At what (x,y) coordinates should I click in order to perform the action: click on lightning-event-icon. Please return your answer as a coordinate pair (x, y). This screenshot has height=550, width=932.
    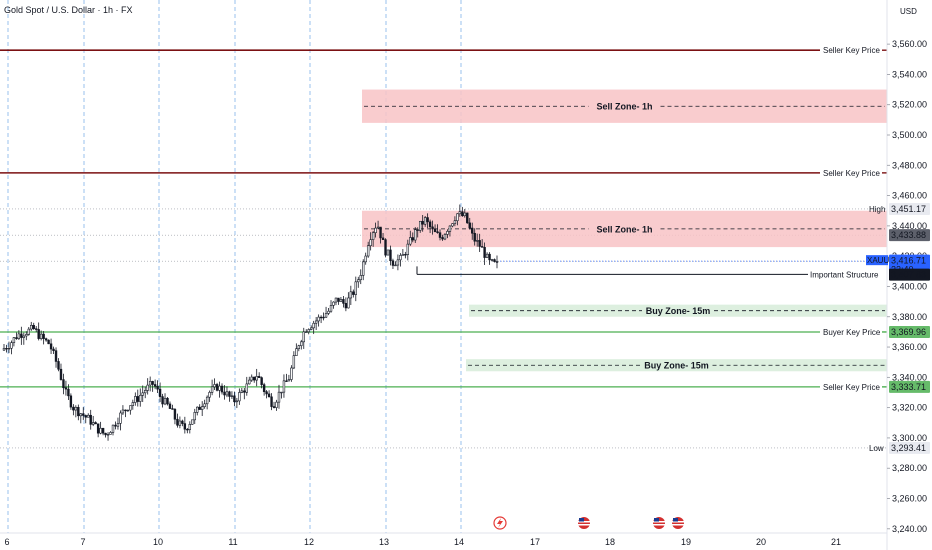
    Looking at the image, I should click on (500, 523).